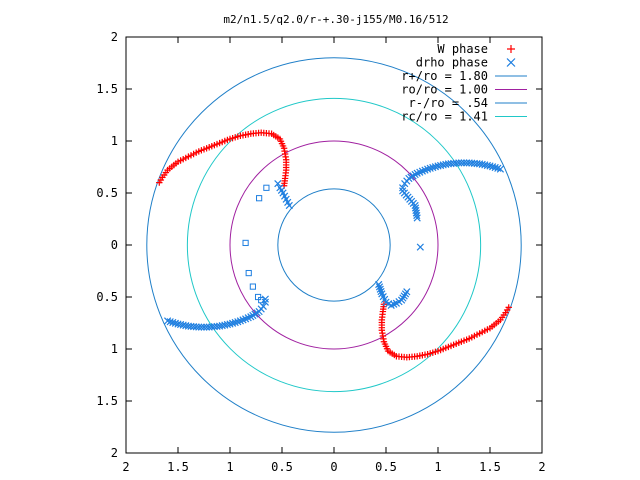 The height and width of the screenshot is (480, 640). I want to click on legend-label: r+/ro = 1.80, so click(444, 76).